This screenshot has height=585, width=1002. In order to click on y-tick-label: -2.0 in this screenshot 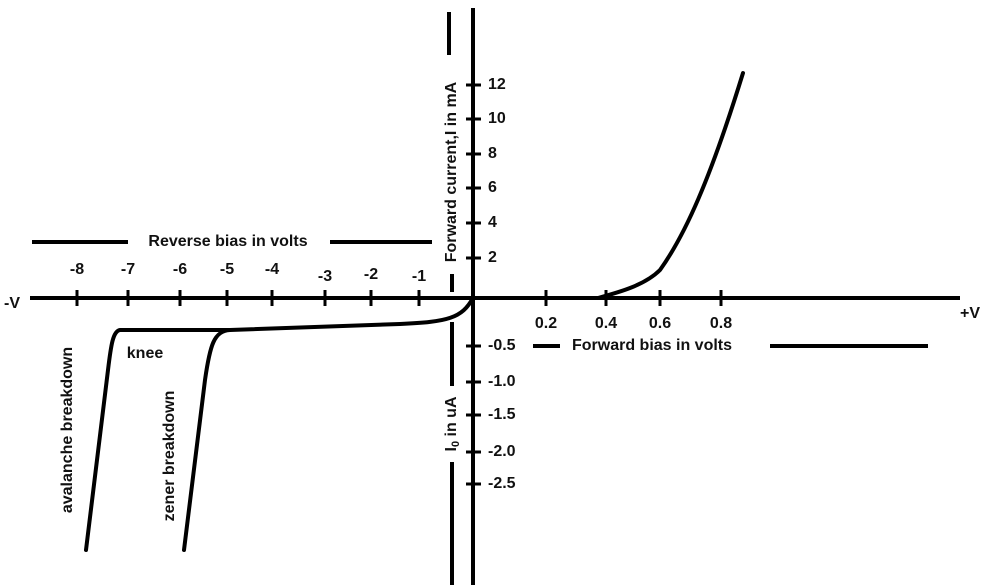, I will do `click(502, 451)`.